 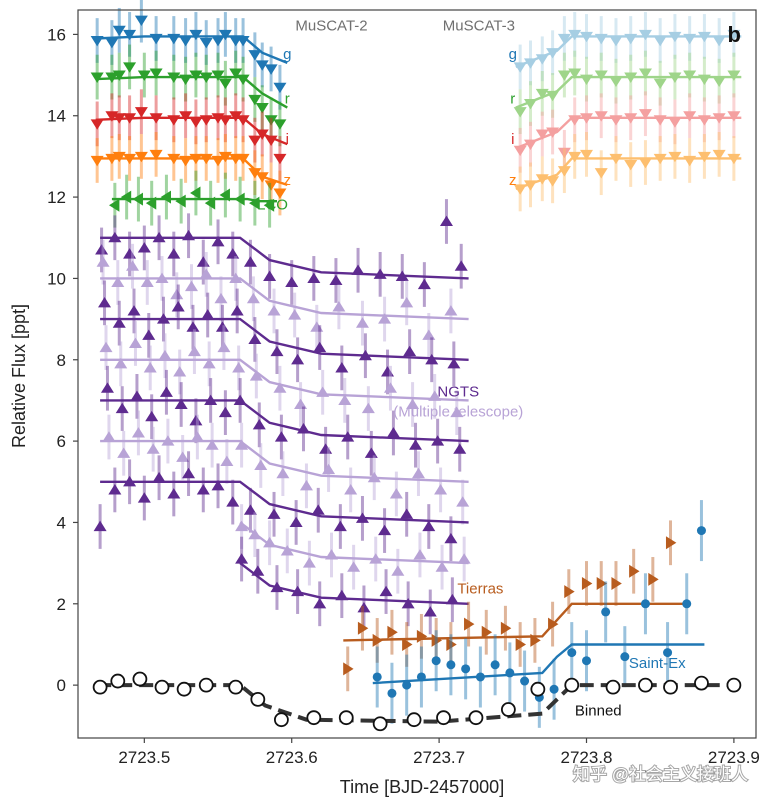 What do you see at coordinates (61, 360) in the screenshot?
I see `y-tick-label-4: 8` at bounding box center [61, 360].